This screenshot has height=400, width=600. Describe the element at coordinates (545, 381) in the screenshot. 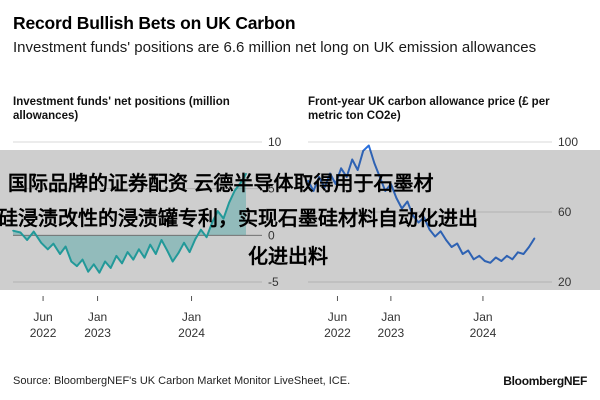

I see `brand-logo: BloombergNEF` at that location.